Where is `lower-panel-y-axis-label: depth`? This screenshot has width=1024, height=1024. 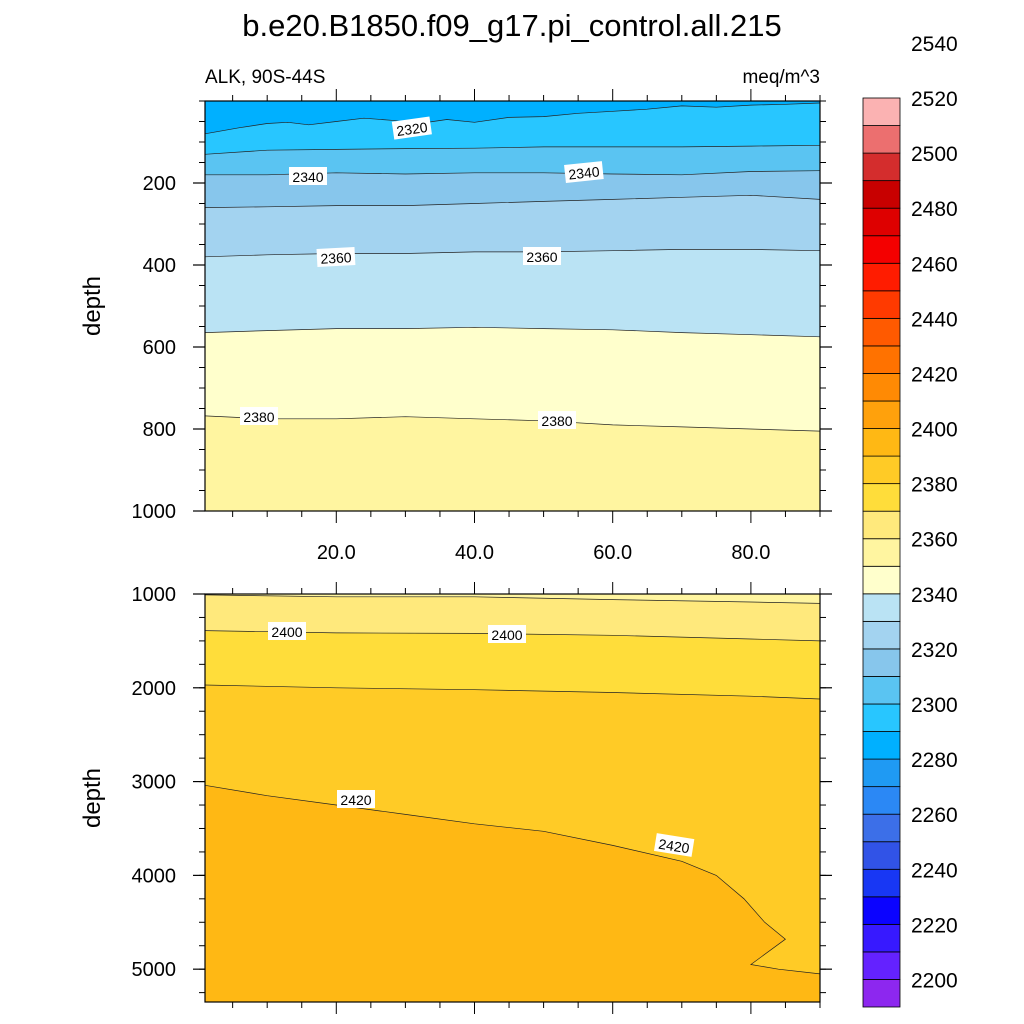 lower-panel-y-axis-label: depth is located at coordinates (92, 798).